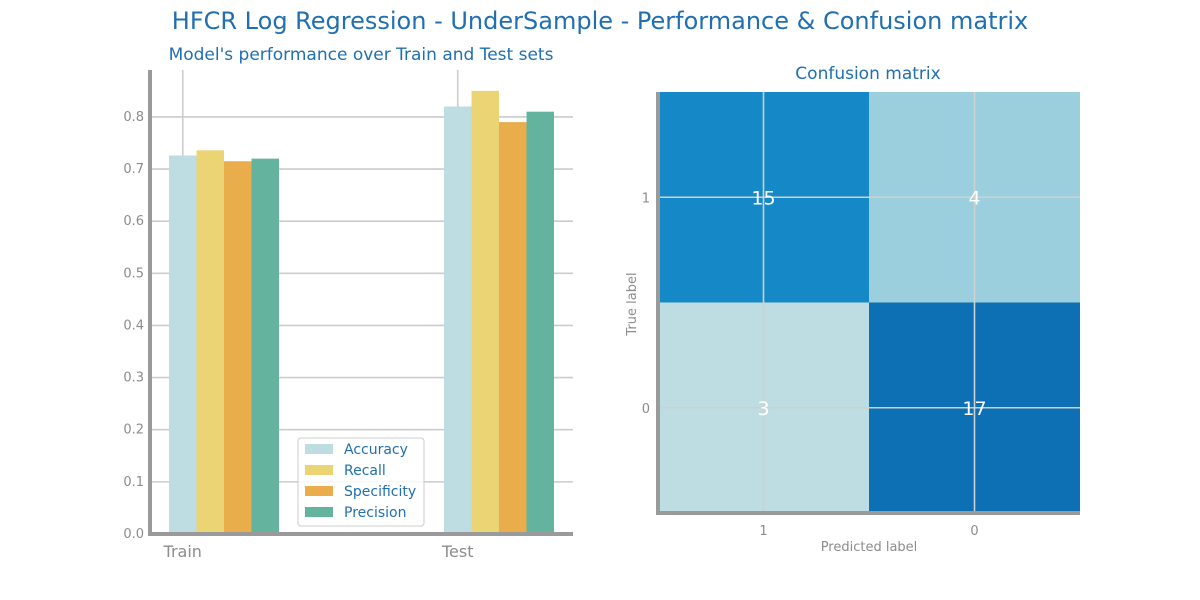 The height and width of the screenshot is (600, 1200). I want to click on cm-y-tick-label: 0, so click(646, 409).